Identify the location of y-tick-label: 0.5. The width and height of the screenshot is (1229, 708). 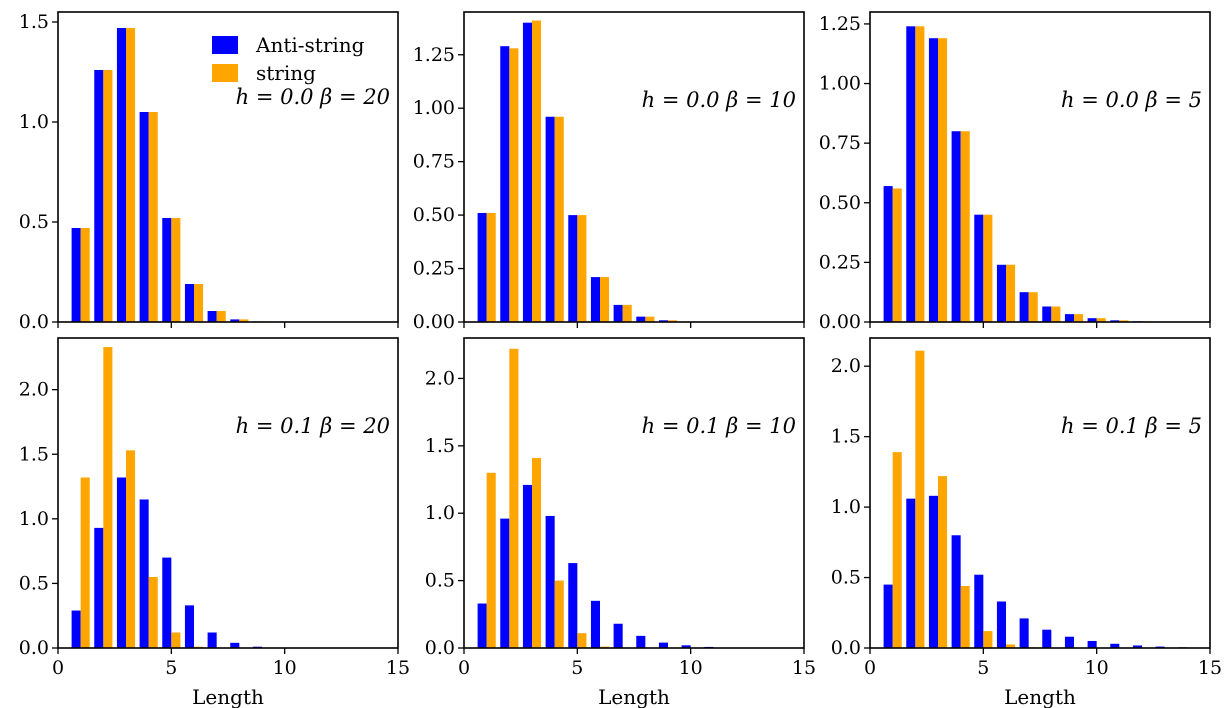
(440, 581).